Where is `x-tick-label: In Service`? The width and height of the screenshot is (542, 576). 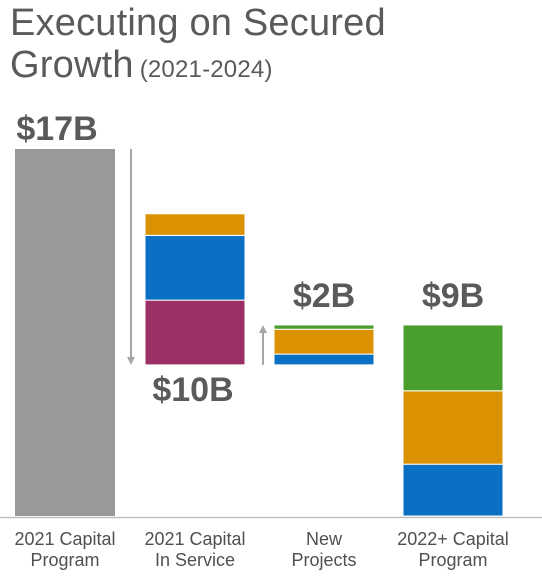
x-tick-label: In Service is located at coordinates (195, 560).